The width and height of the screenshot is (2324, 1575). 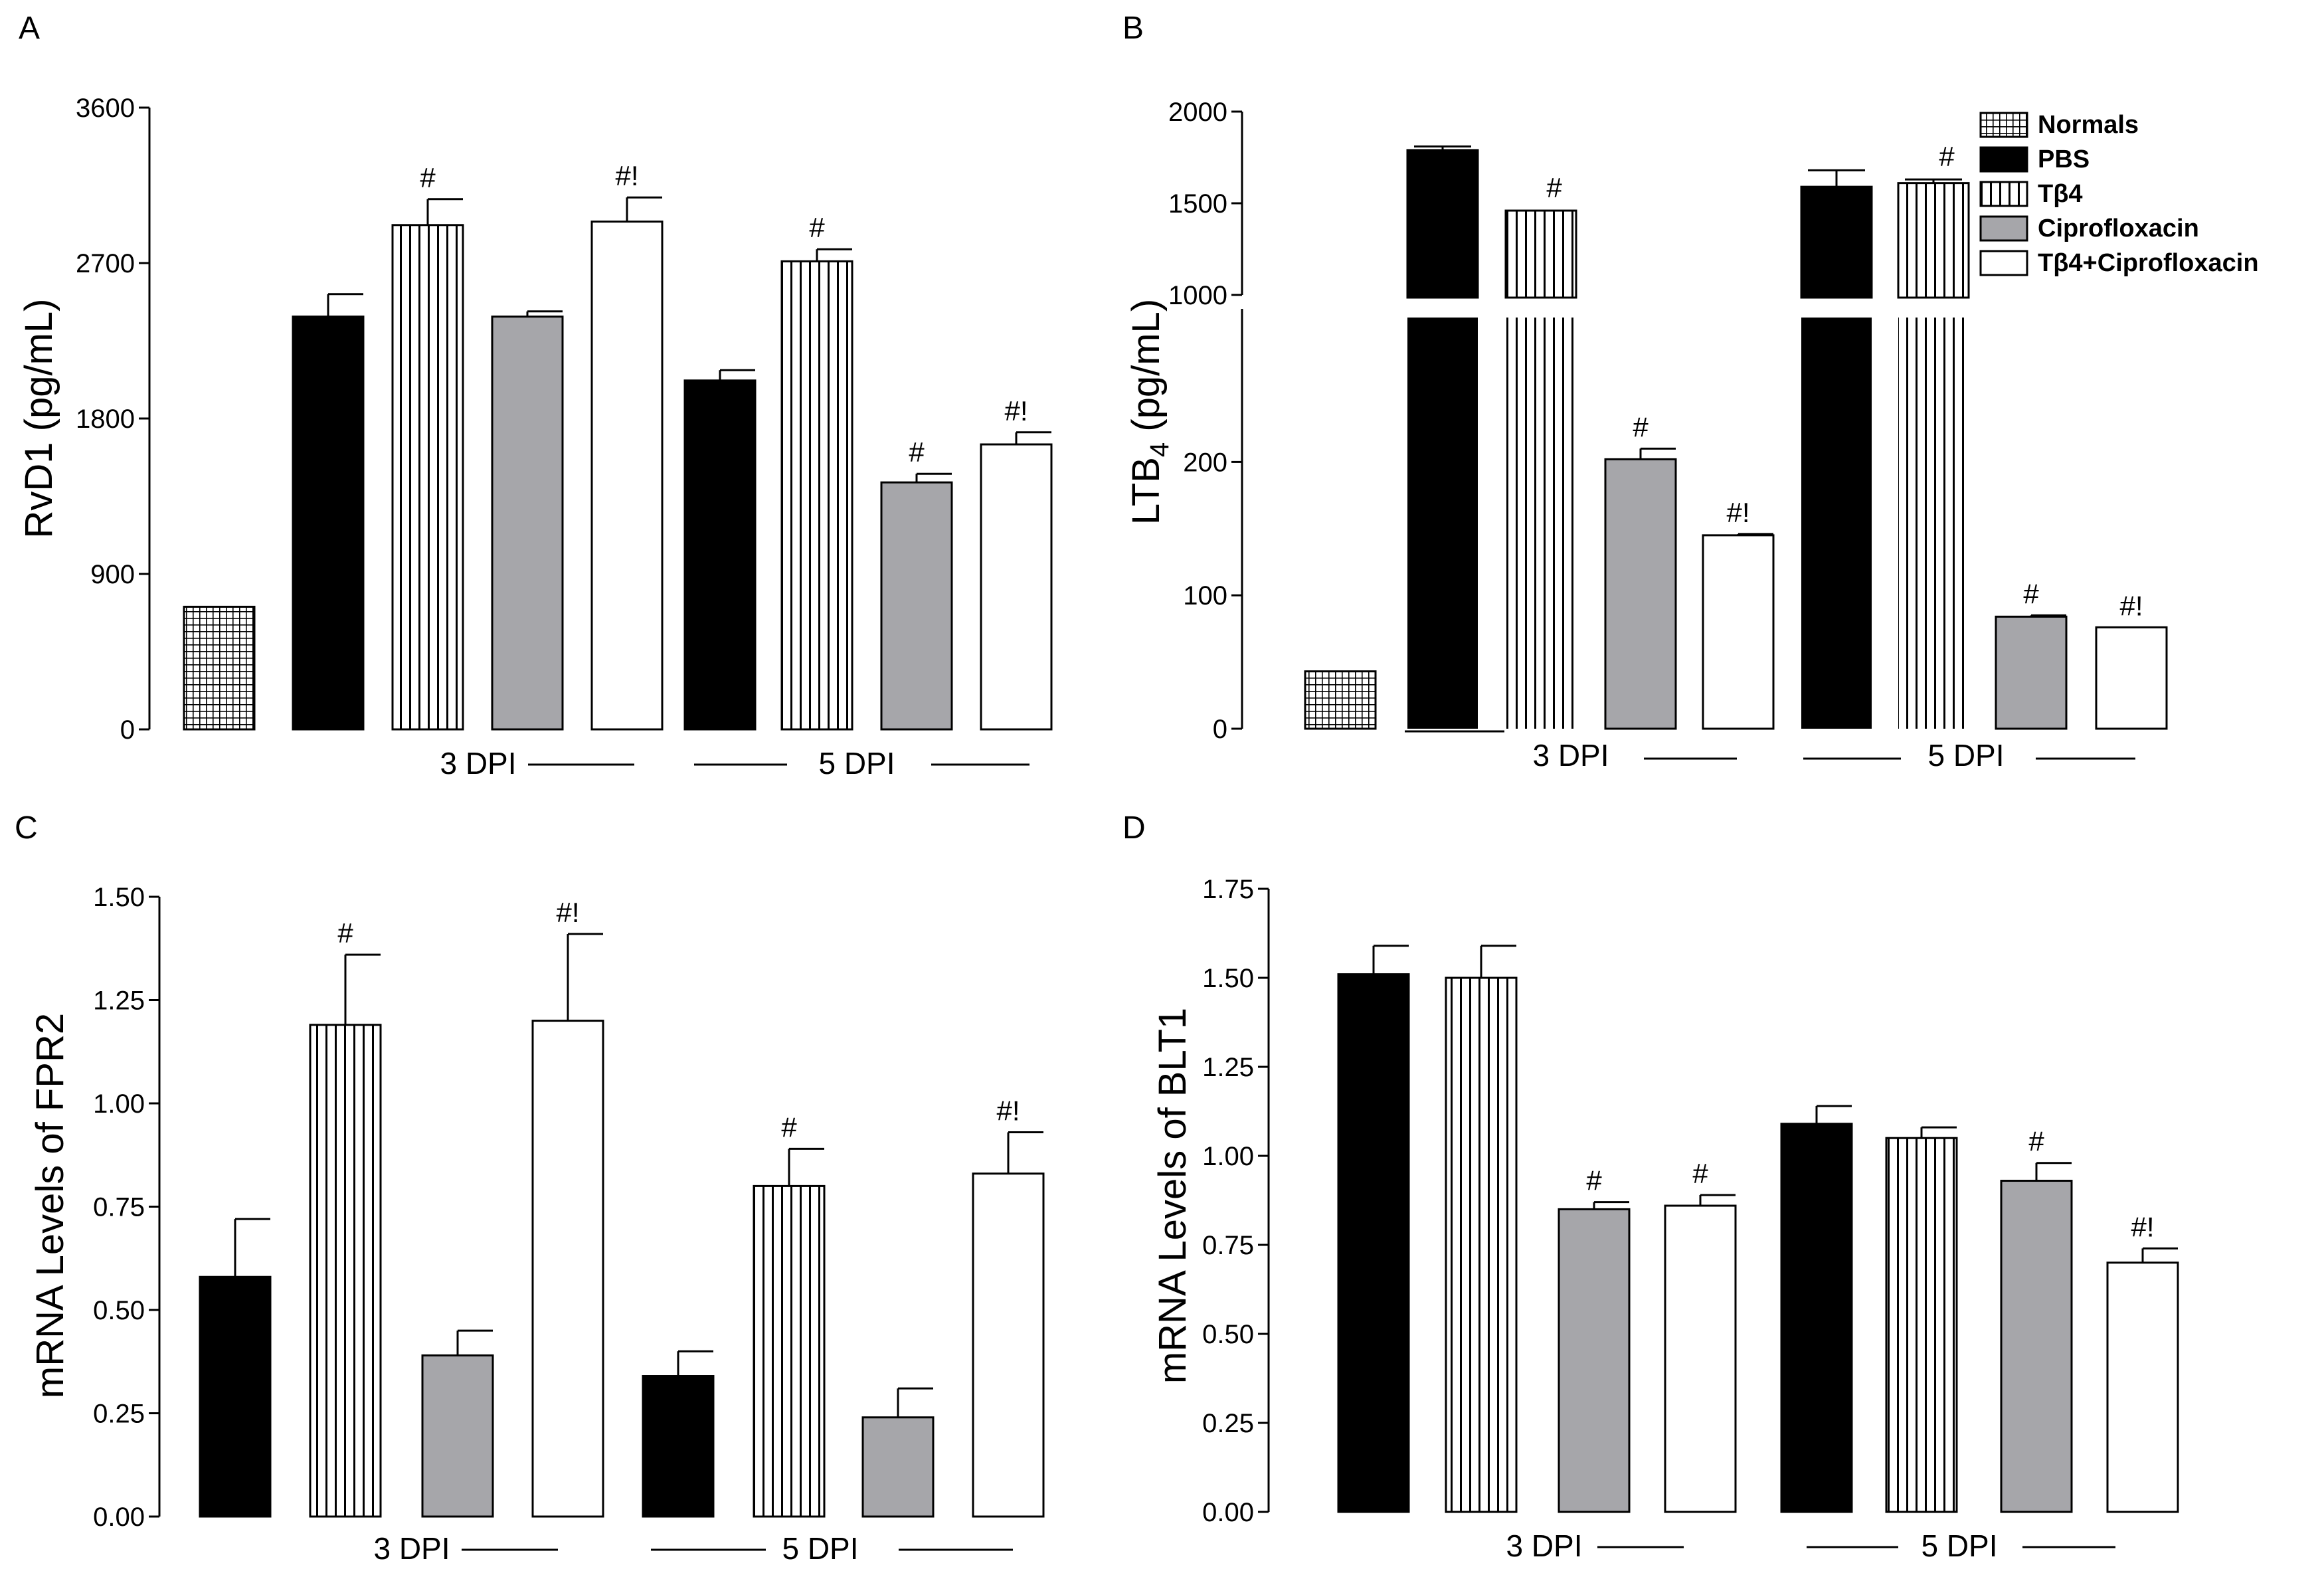 What do you see at coordinates (1197, 295) in the screenshot?
I see `y-tick-label: 1000` at bounding box center [1197, 295].